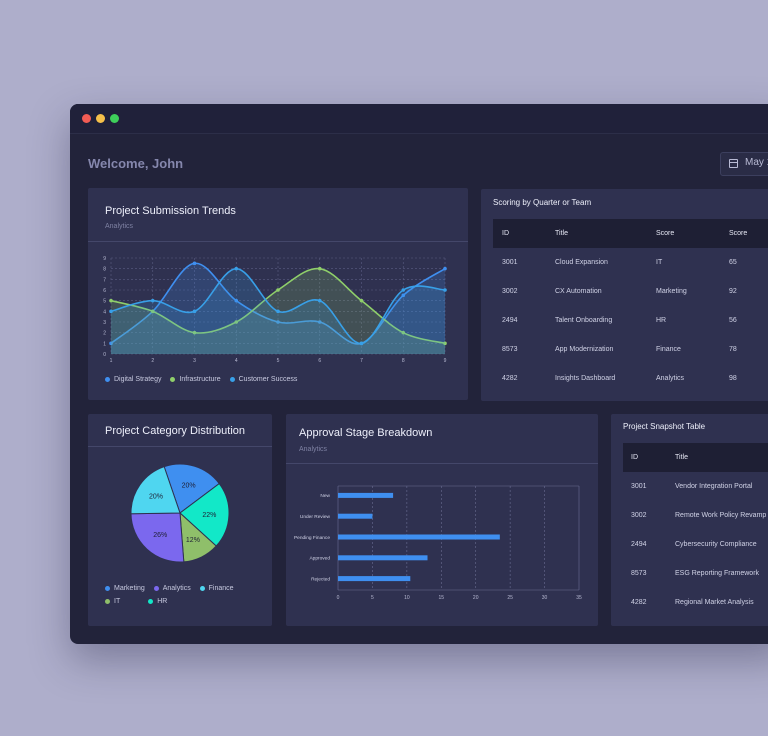 The width and height of the screenshot is (768, 736). I want to click on x-tick-label: 0, so click(338, 598).